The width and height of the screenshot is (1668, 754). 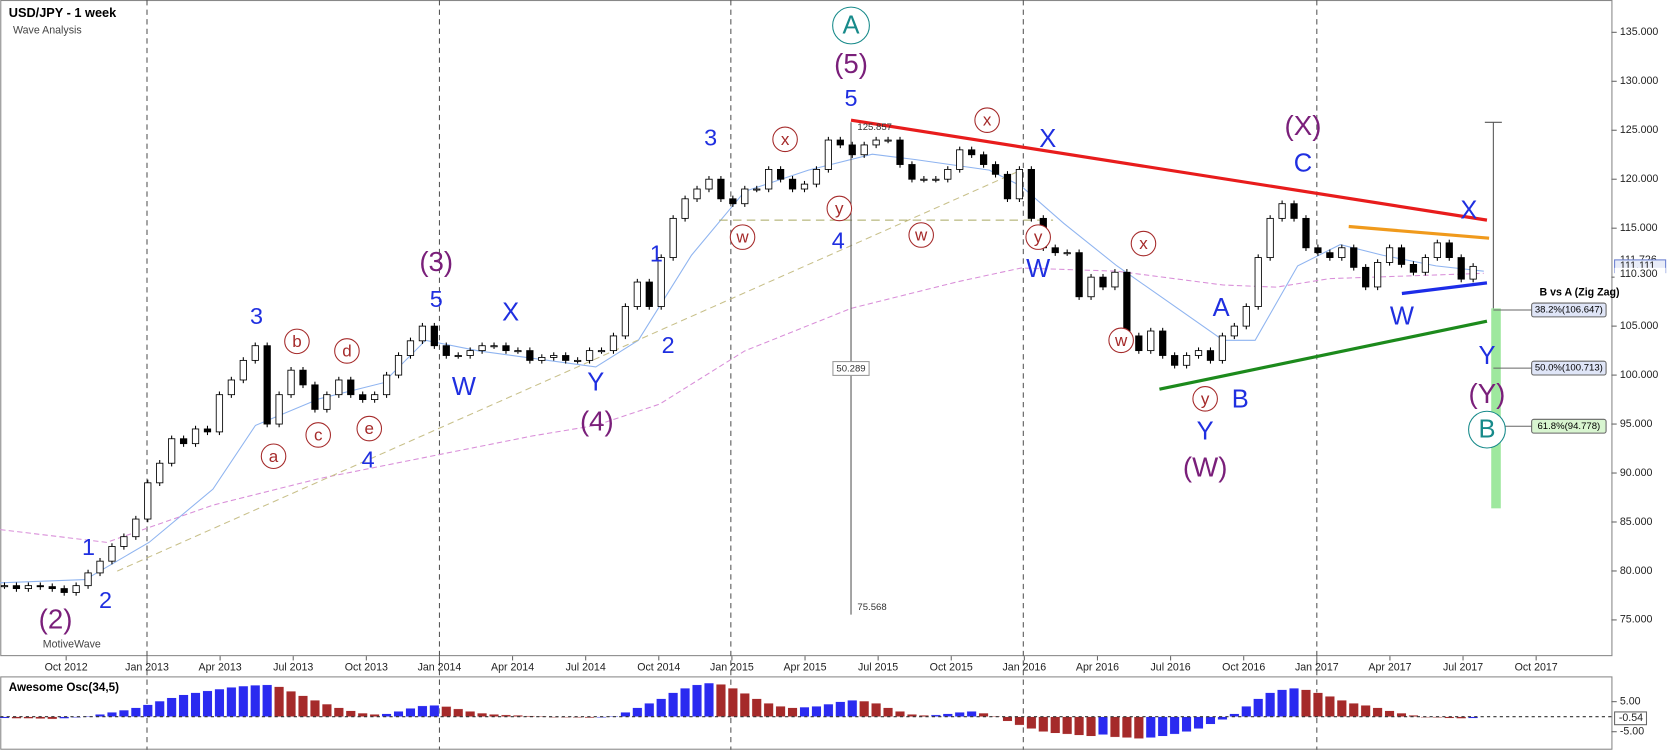 I want to click on osc-last-label: -0.54, so click(x=1631, y=718).